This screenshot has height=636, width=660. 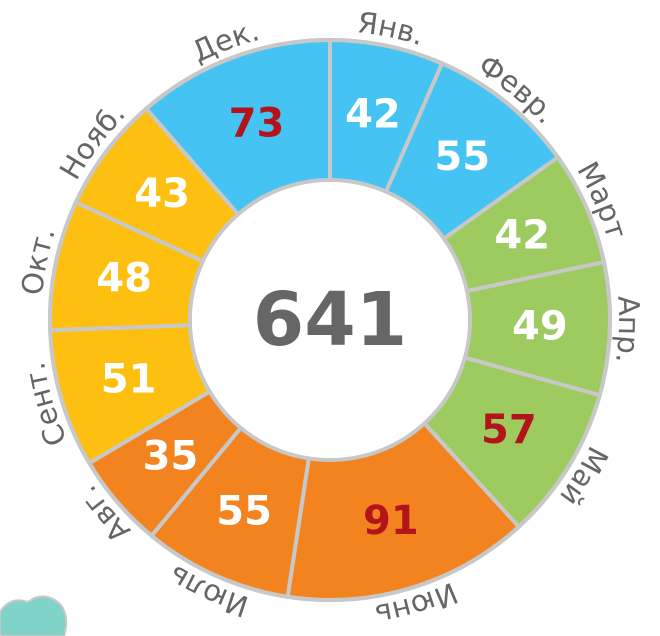 I want to click on value-label: 35, so click(x=171, y=457).